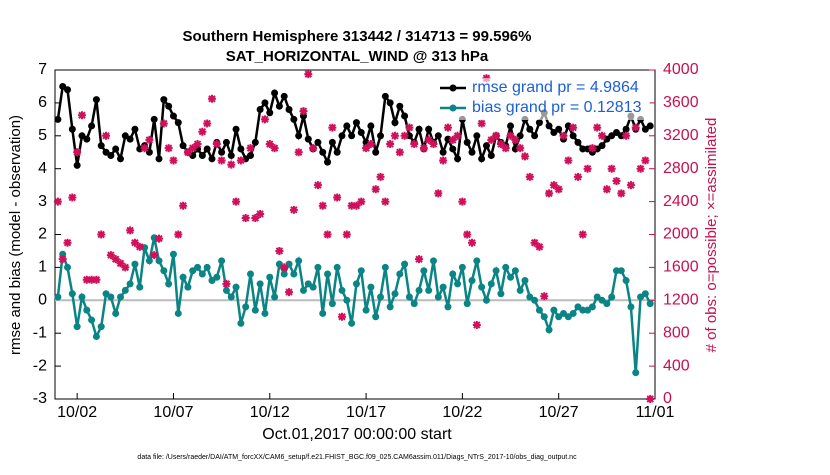  What do you see at coordinates (453, 108) in the screenshot?
I see `legend-marker` at bounding box center [453, 108].